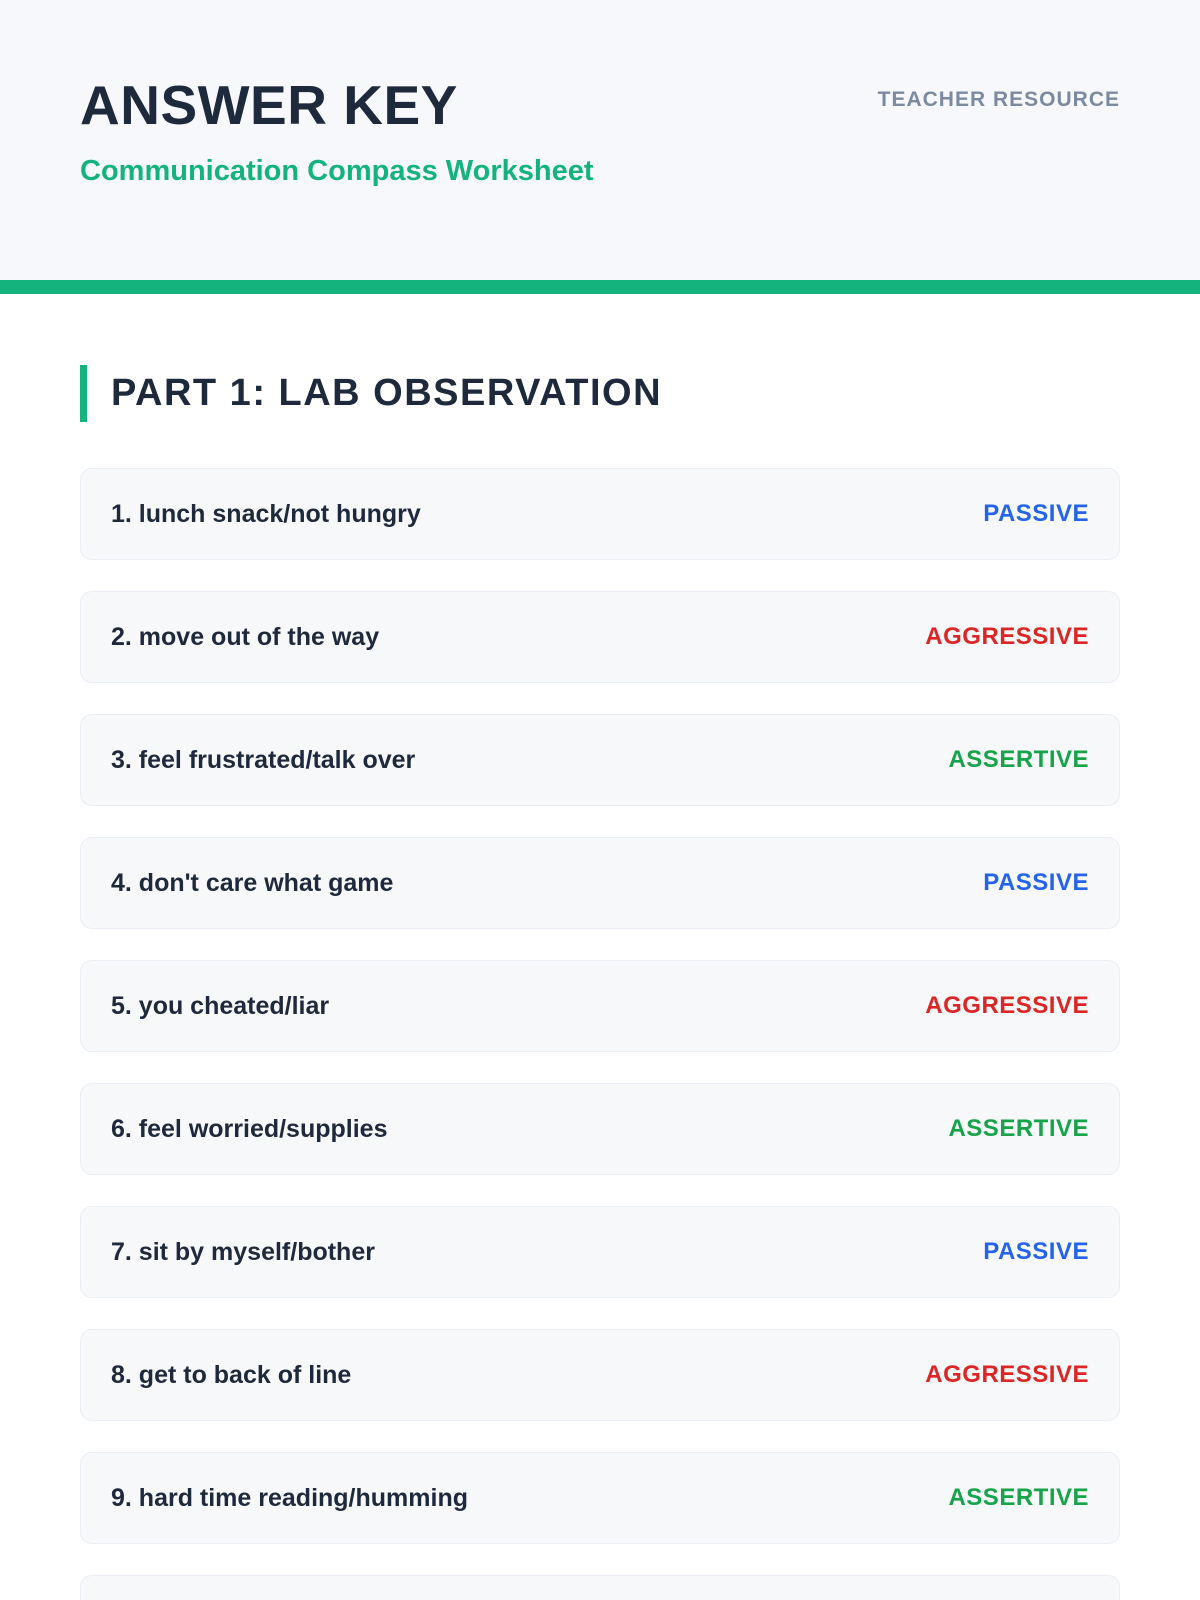 Image resolution: width=1200 pixels, height=1600 pixels. What do you see at coordinates (600, 1252) in the screenshot?
I see `answer-row: 7. sit by myself/bother PASSIVE` at bounding box center [600, 1252].